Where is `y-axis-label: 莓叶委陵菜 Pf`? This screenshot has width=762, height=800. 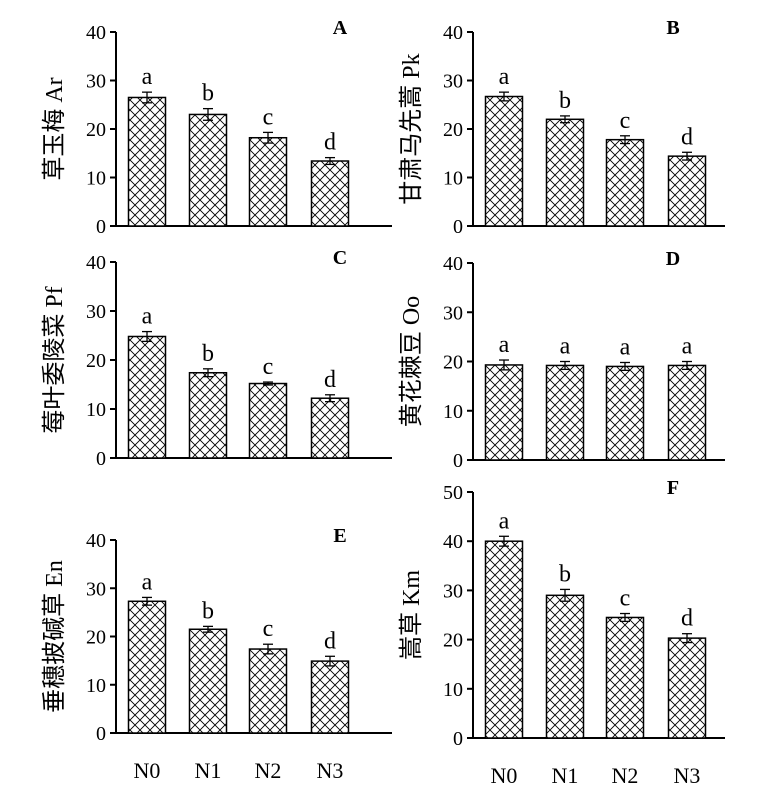
y-axis-label: 莓叶委陵菜 Pf is located at coordinates (54, 359).